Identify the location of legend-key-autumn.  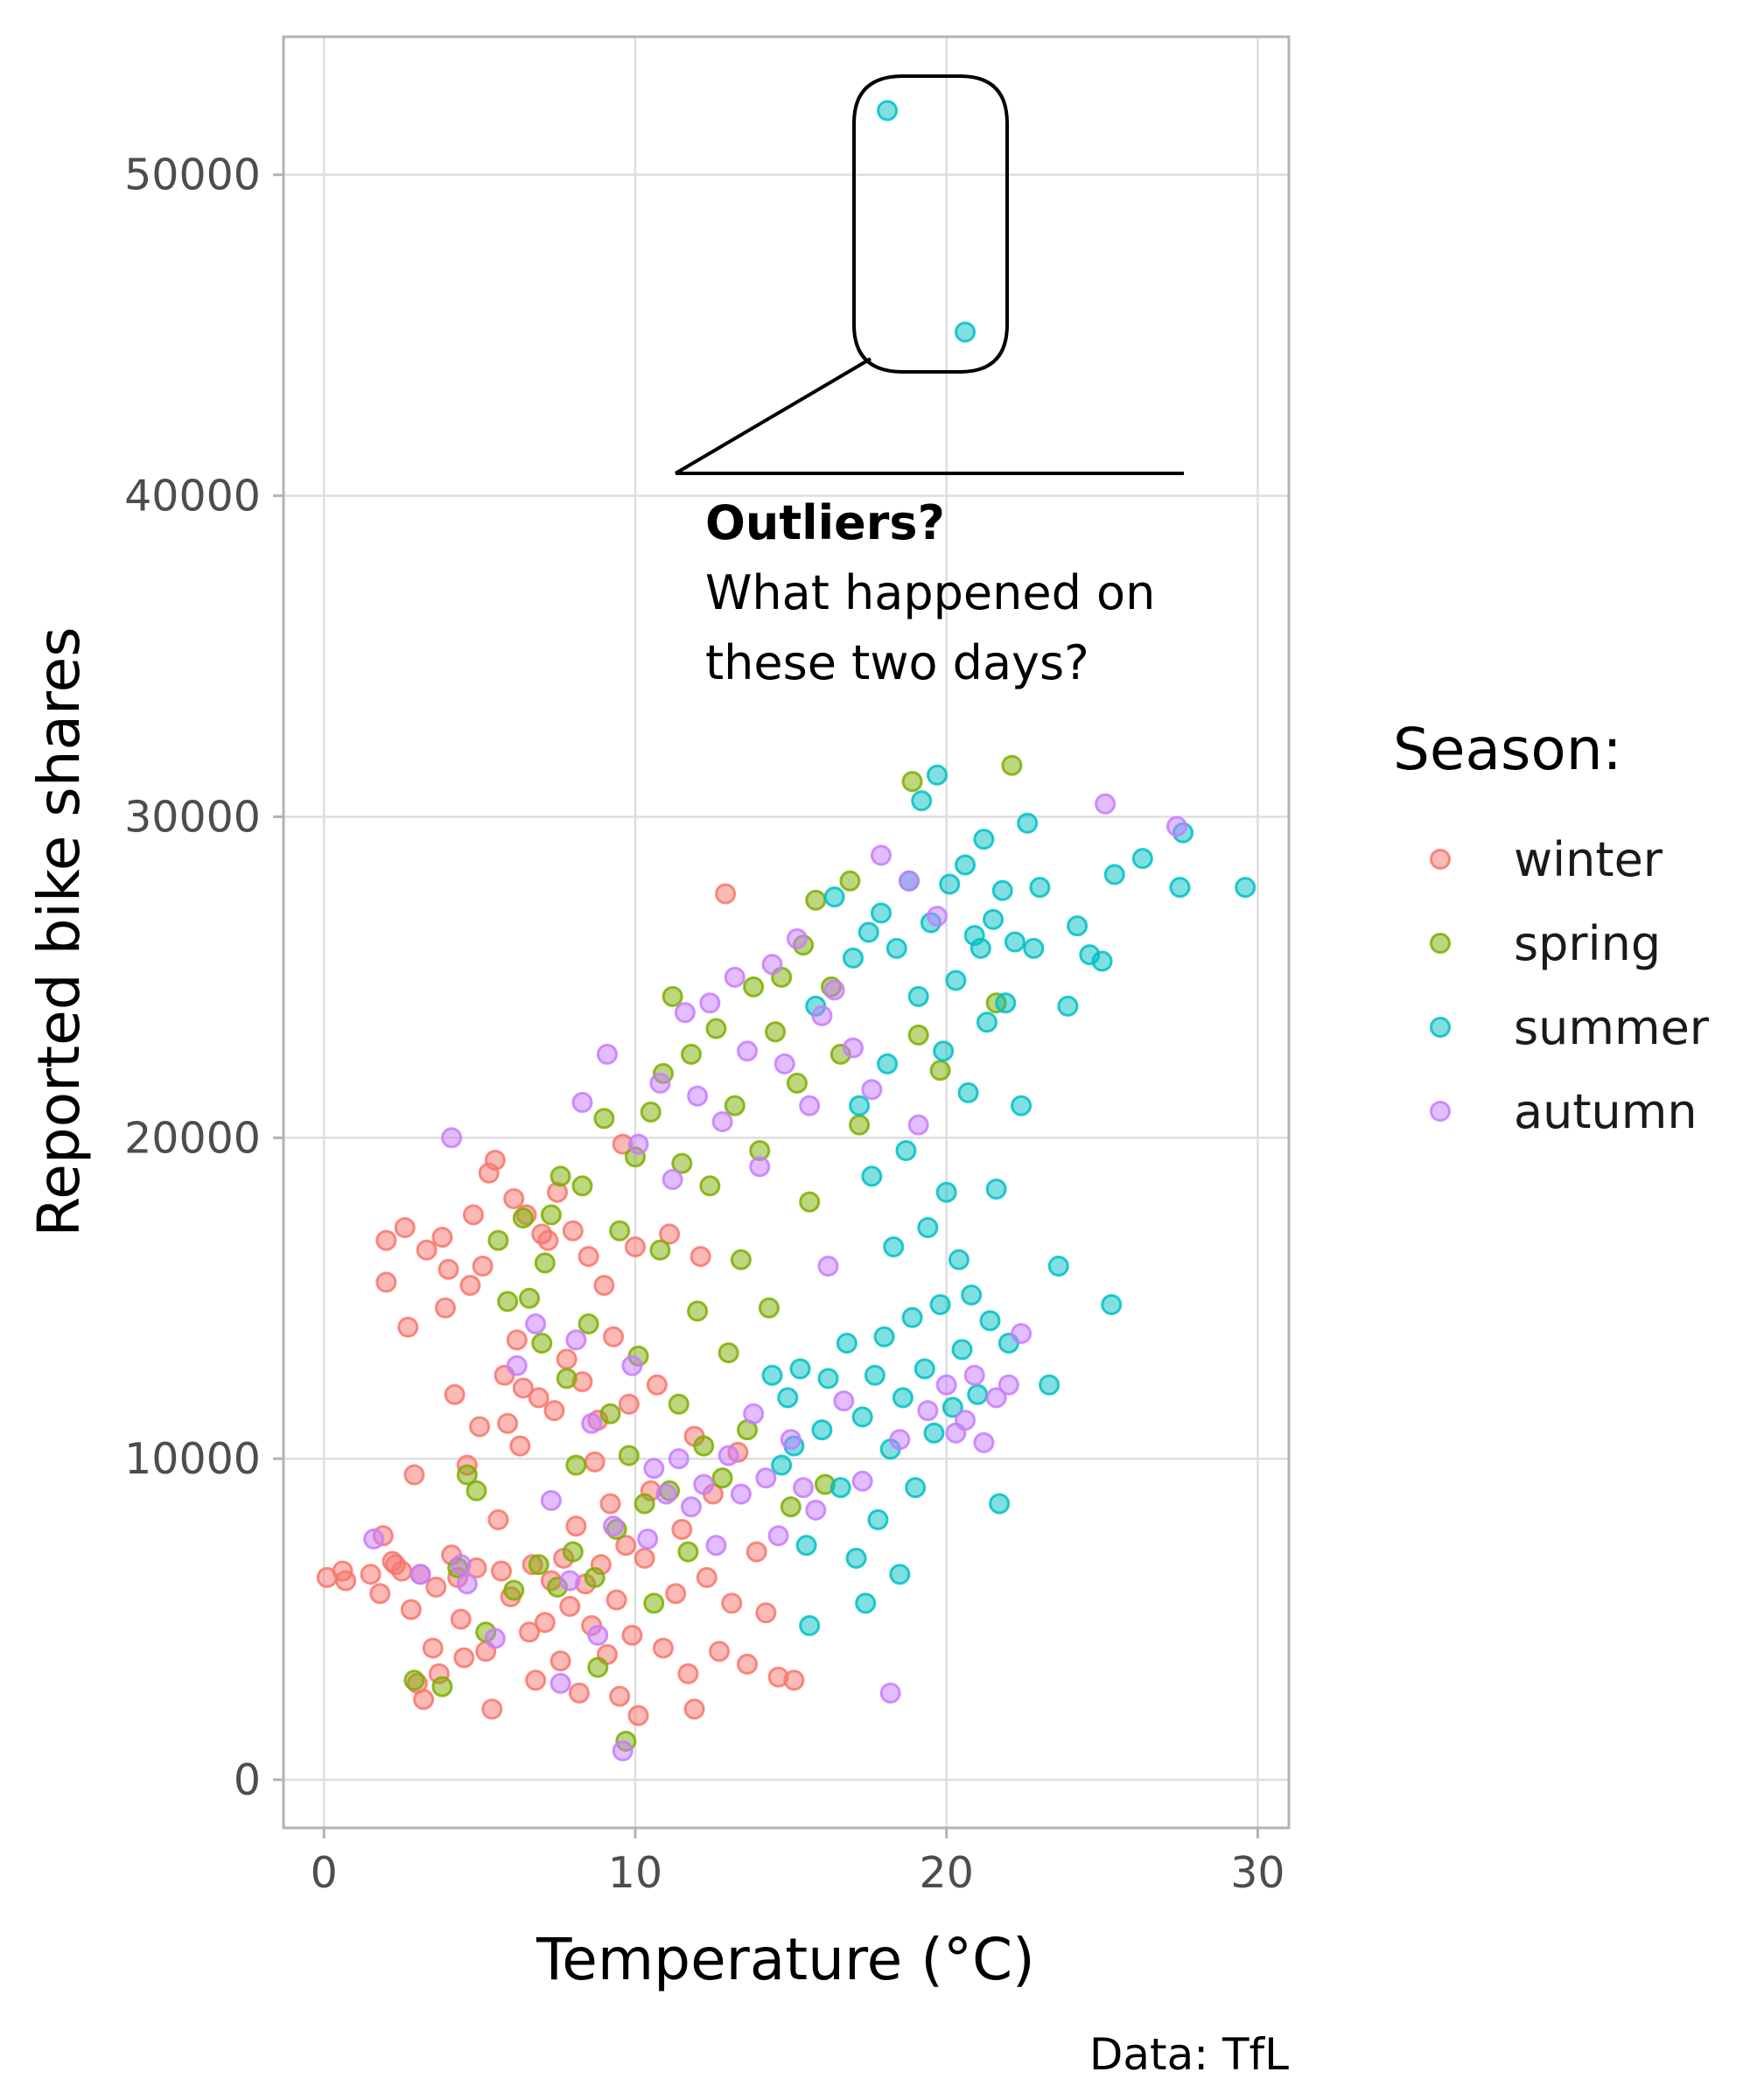
(1440, 1111).